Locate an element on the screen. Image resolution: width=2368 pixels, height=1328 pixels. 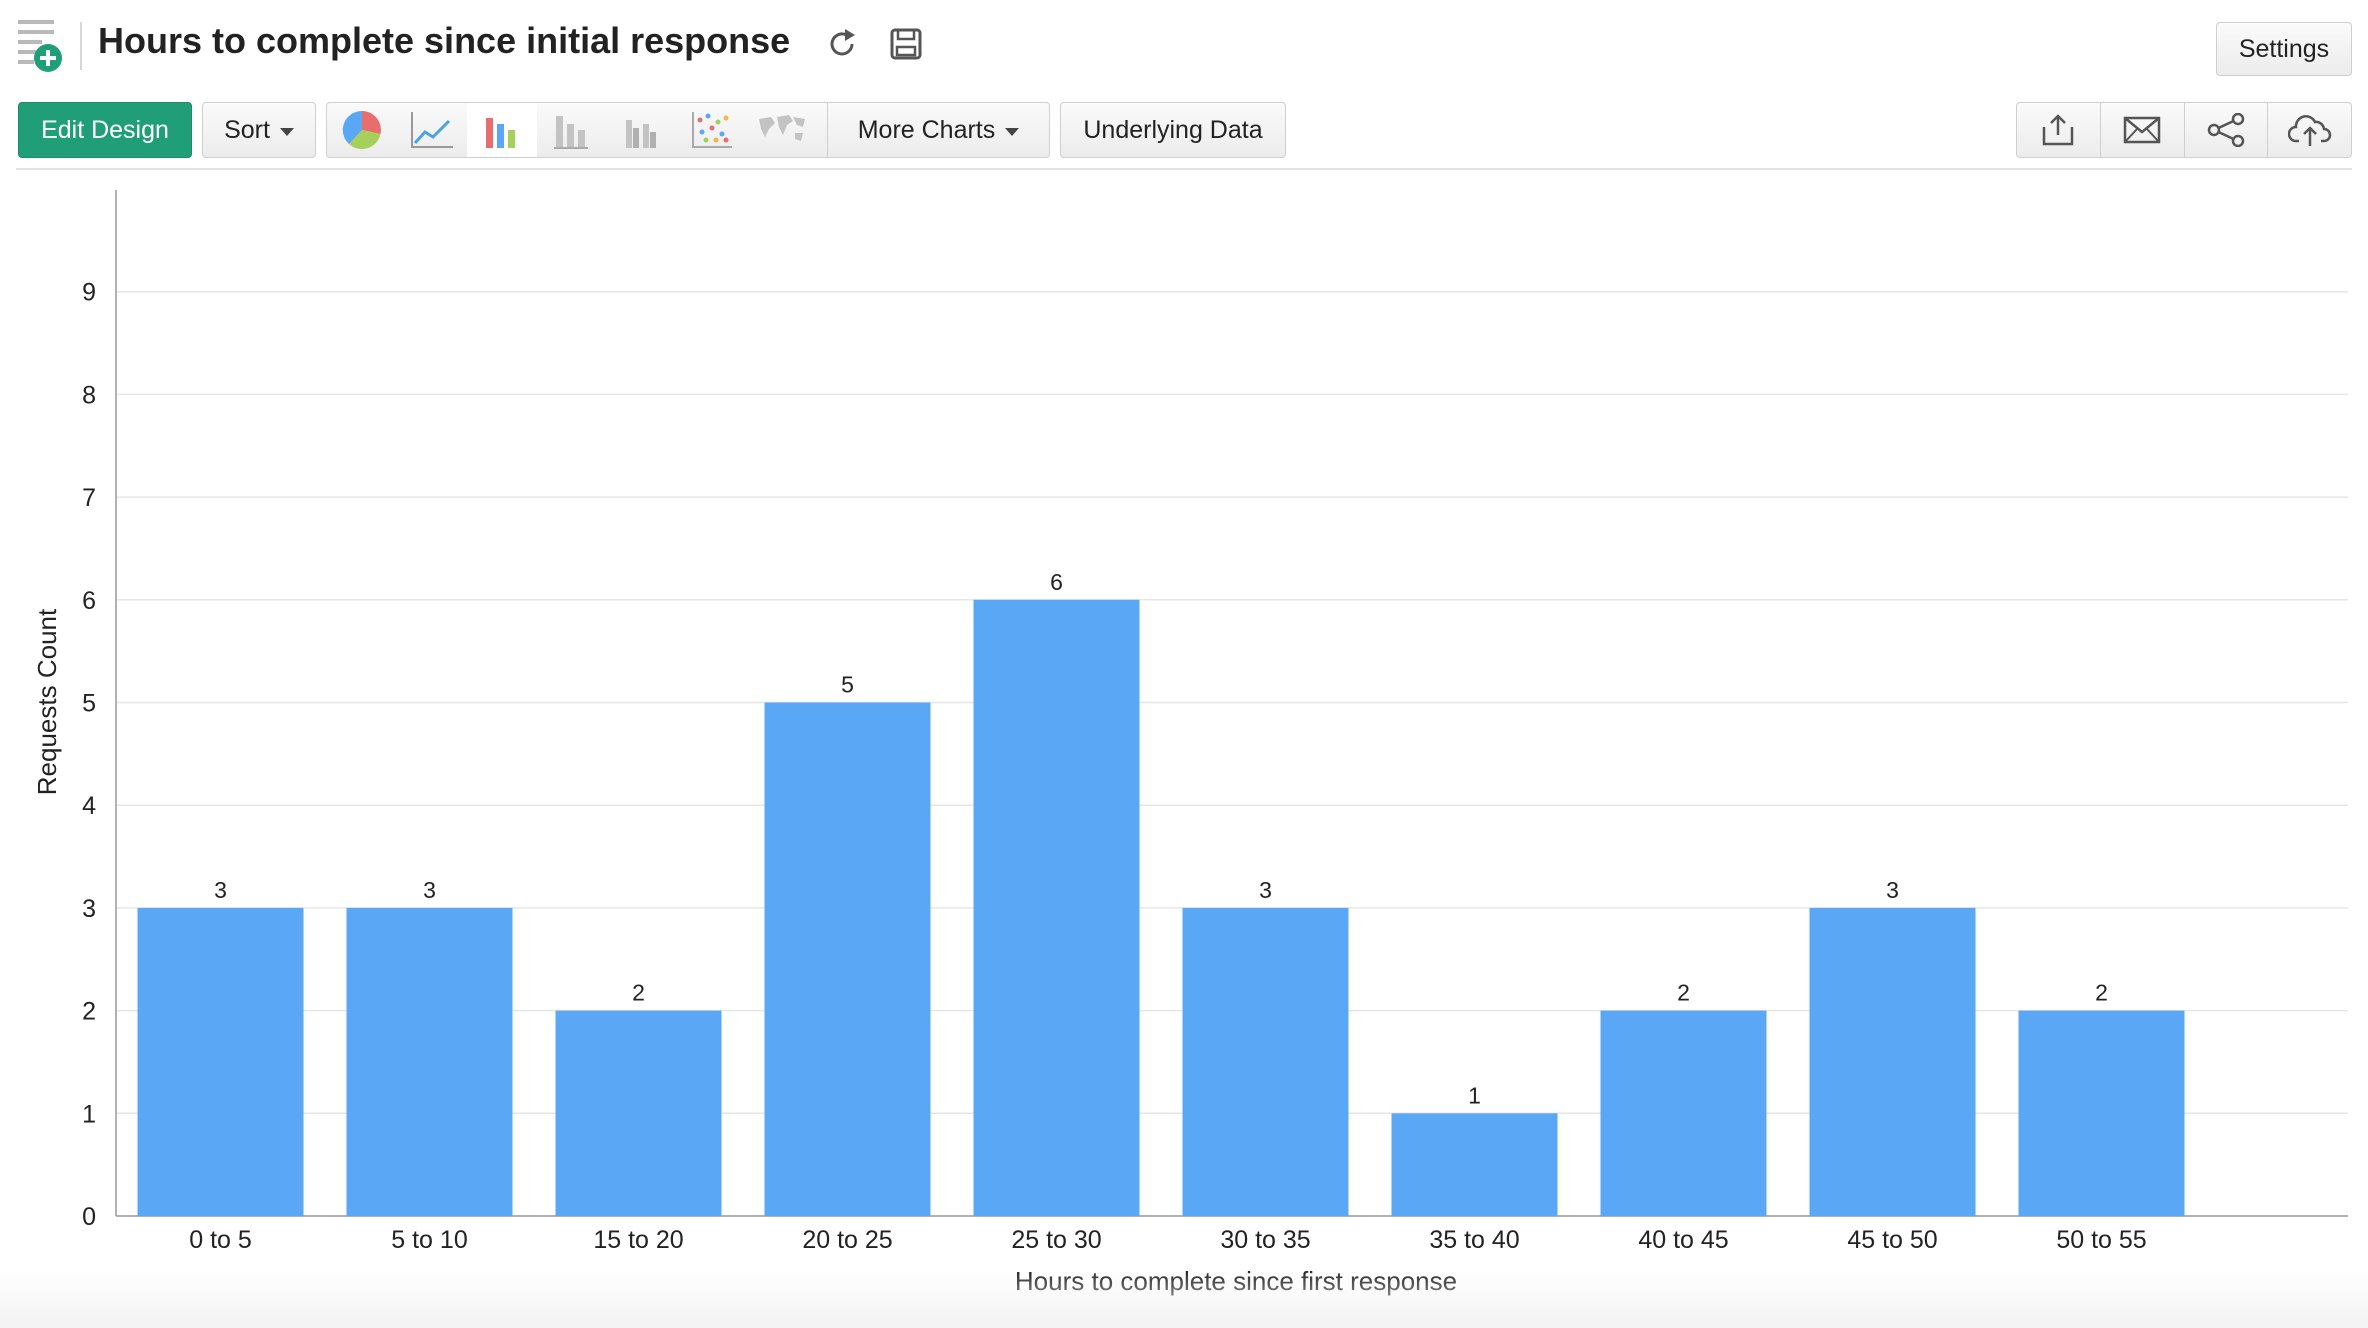
refresh-icon is located at coordinates (842, 44).